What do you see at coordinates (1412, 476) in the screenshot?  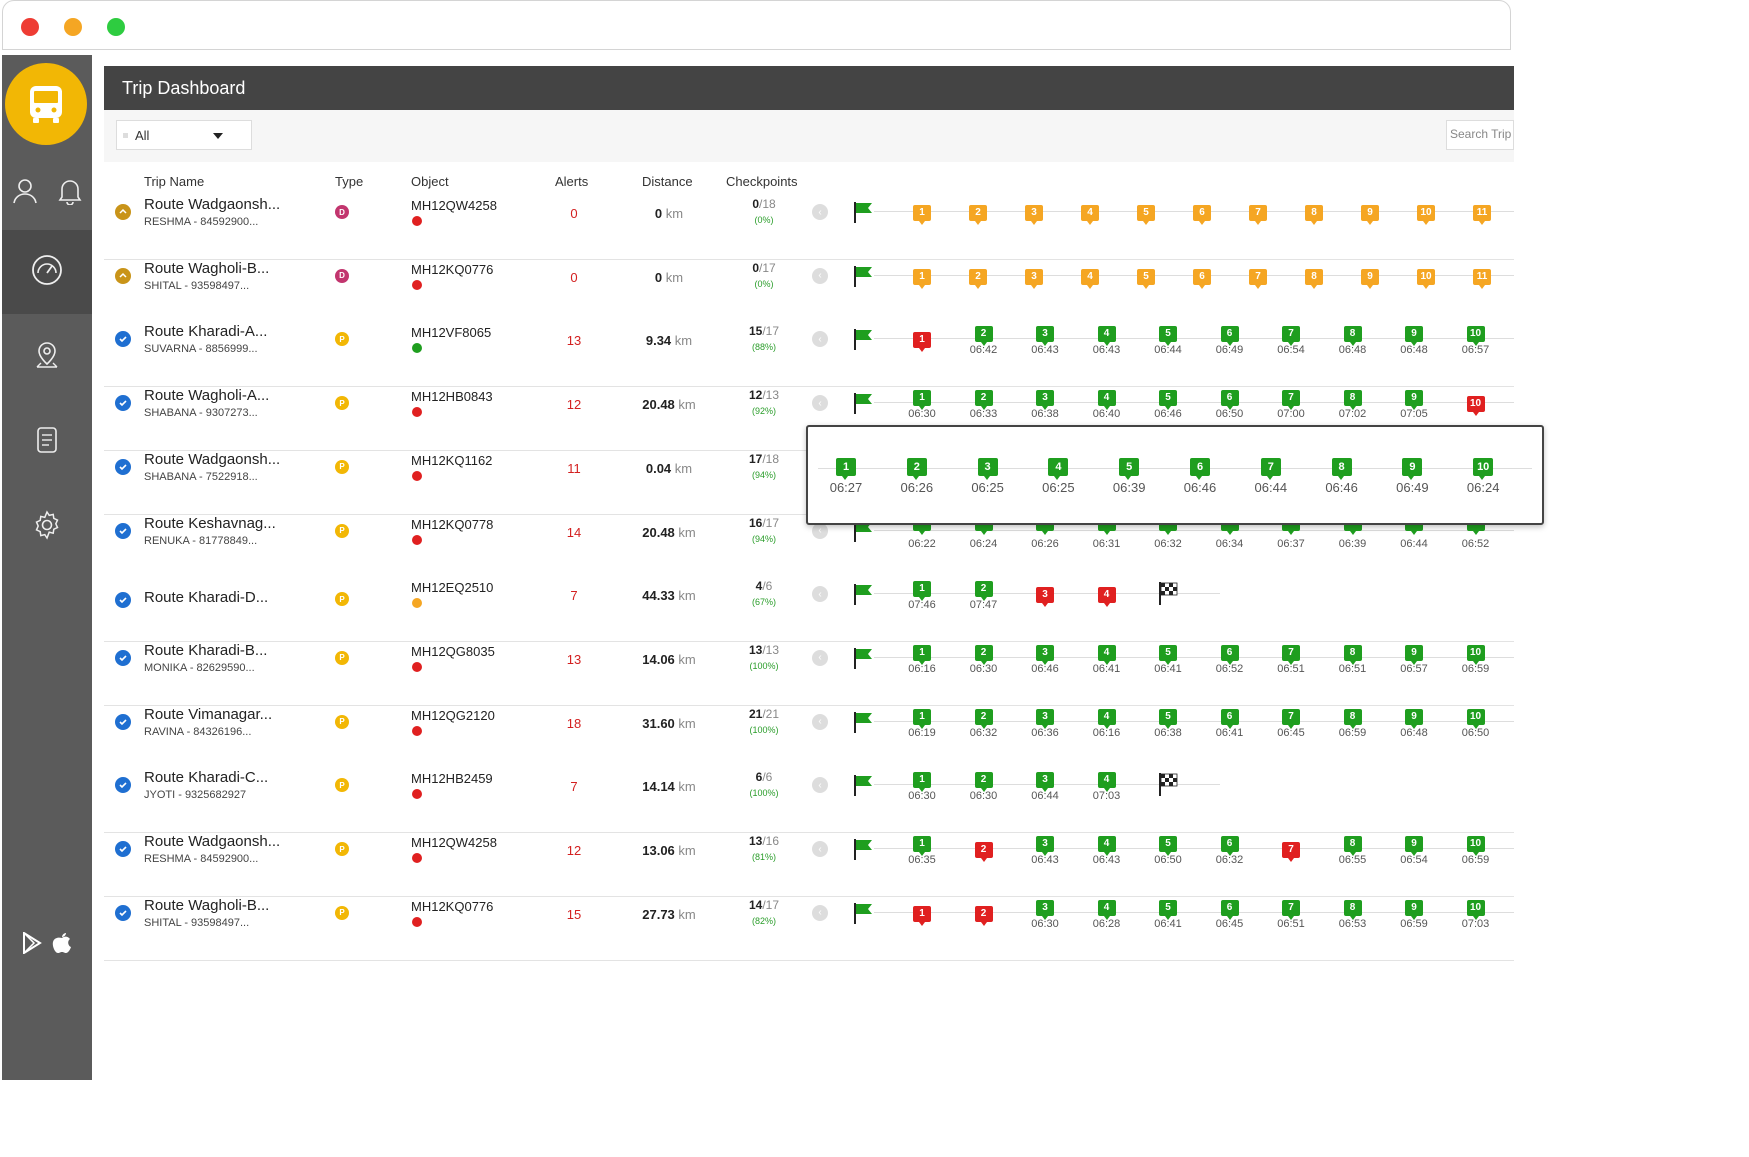 I see `popup-checkpoint-marker: 9 06:49` at bounding box center [1412, 476].